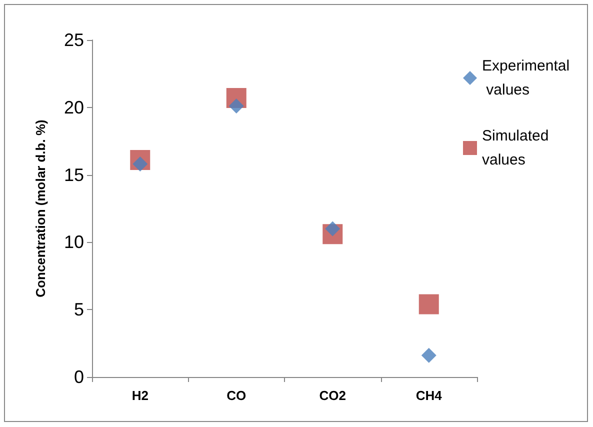  I want to click on y-tick-label: 10, so click(74, 242).